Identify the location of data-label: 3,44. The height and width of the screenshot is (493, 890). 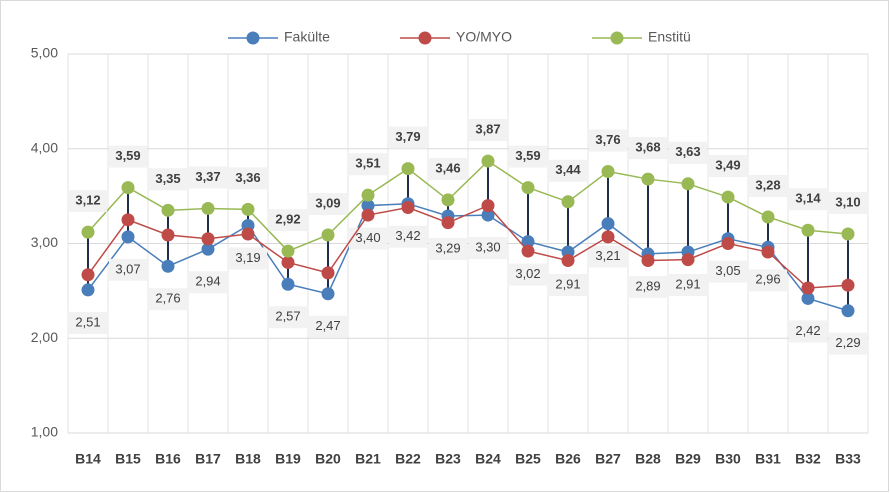
(568, 169).